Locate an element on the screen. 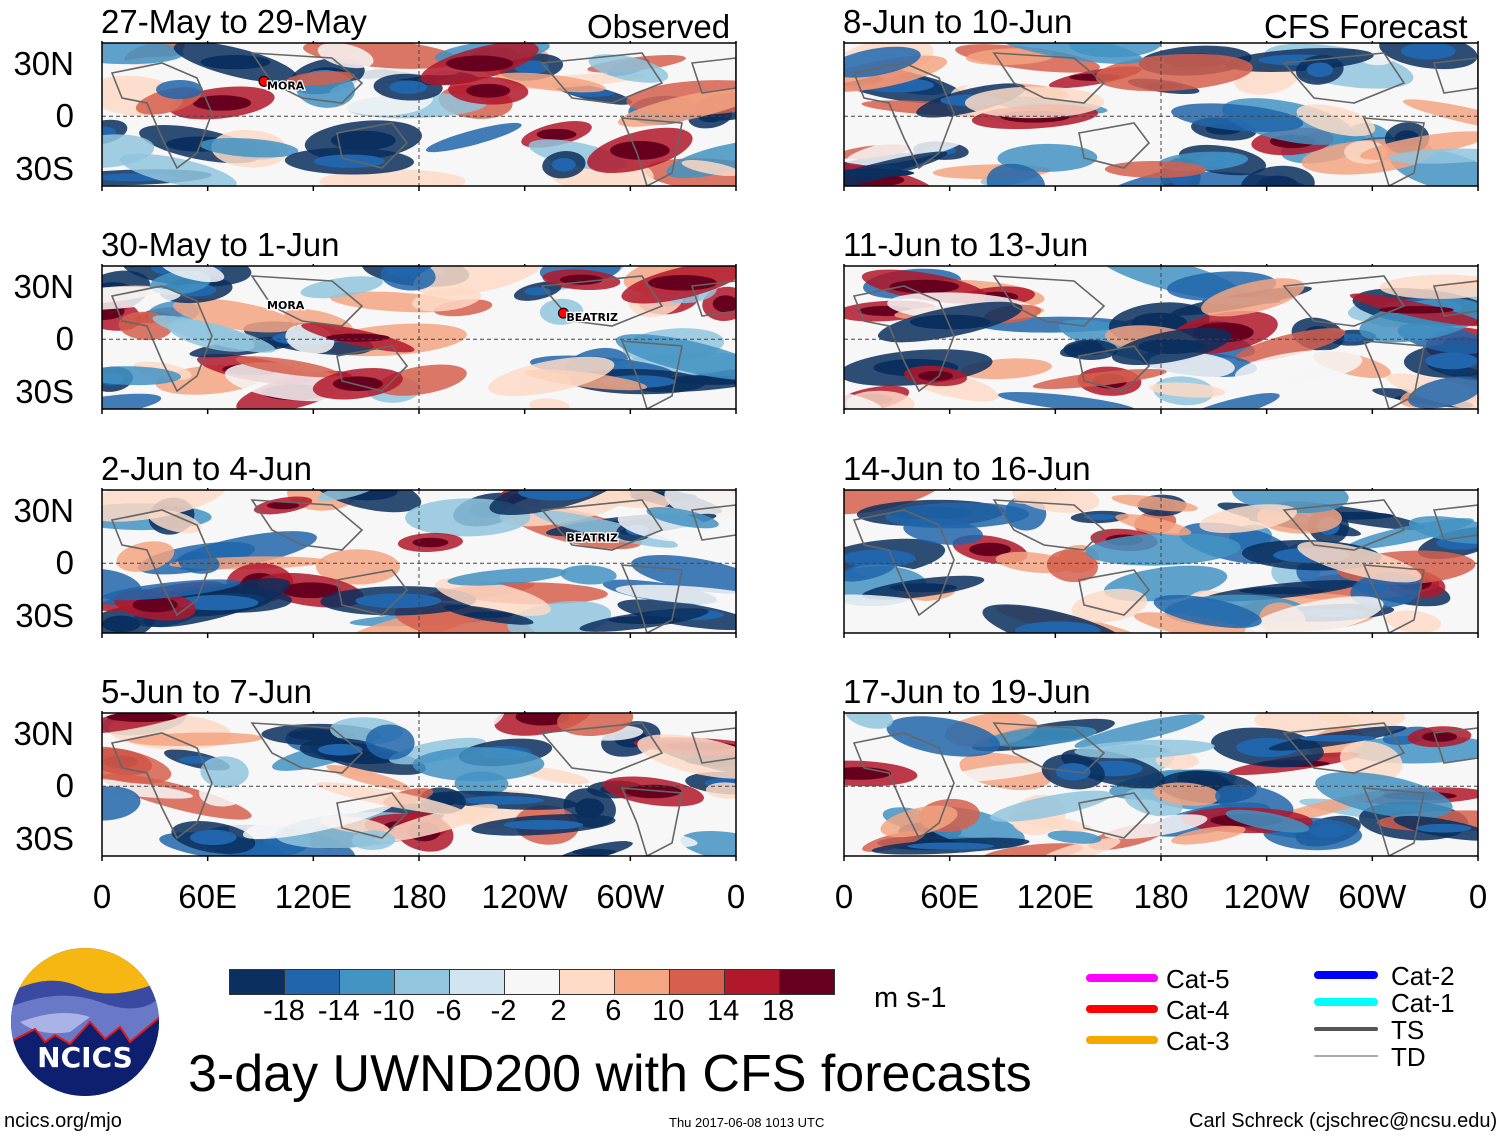 This screenshot has width=1510, height=1137. main-title: 3-day UWND200 with CFS forecasts is located at coordinates (610, 1074).